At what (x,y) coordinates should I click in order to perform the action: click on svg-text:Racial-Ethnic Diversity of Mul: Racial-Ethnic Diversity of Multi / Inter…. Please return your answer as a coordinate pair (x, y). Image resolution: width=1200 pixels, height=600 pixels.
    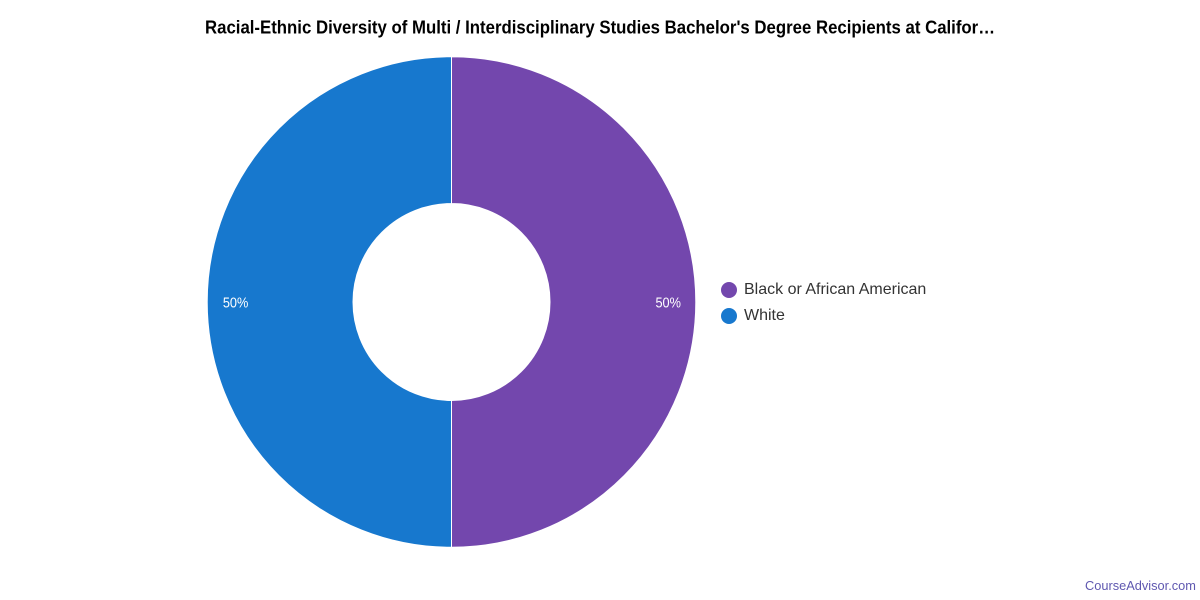
    Looking at the image, I should click on (600, 27).